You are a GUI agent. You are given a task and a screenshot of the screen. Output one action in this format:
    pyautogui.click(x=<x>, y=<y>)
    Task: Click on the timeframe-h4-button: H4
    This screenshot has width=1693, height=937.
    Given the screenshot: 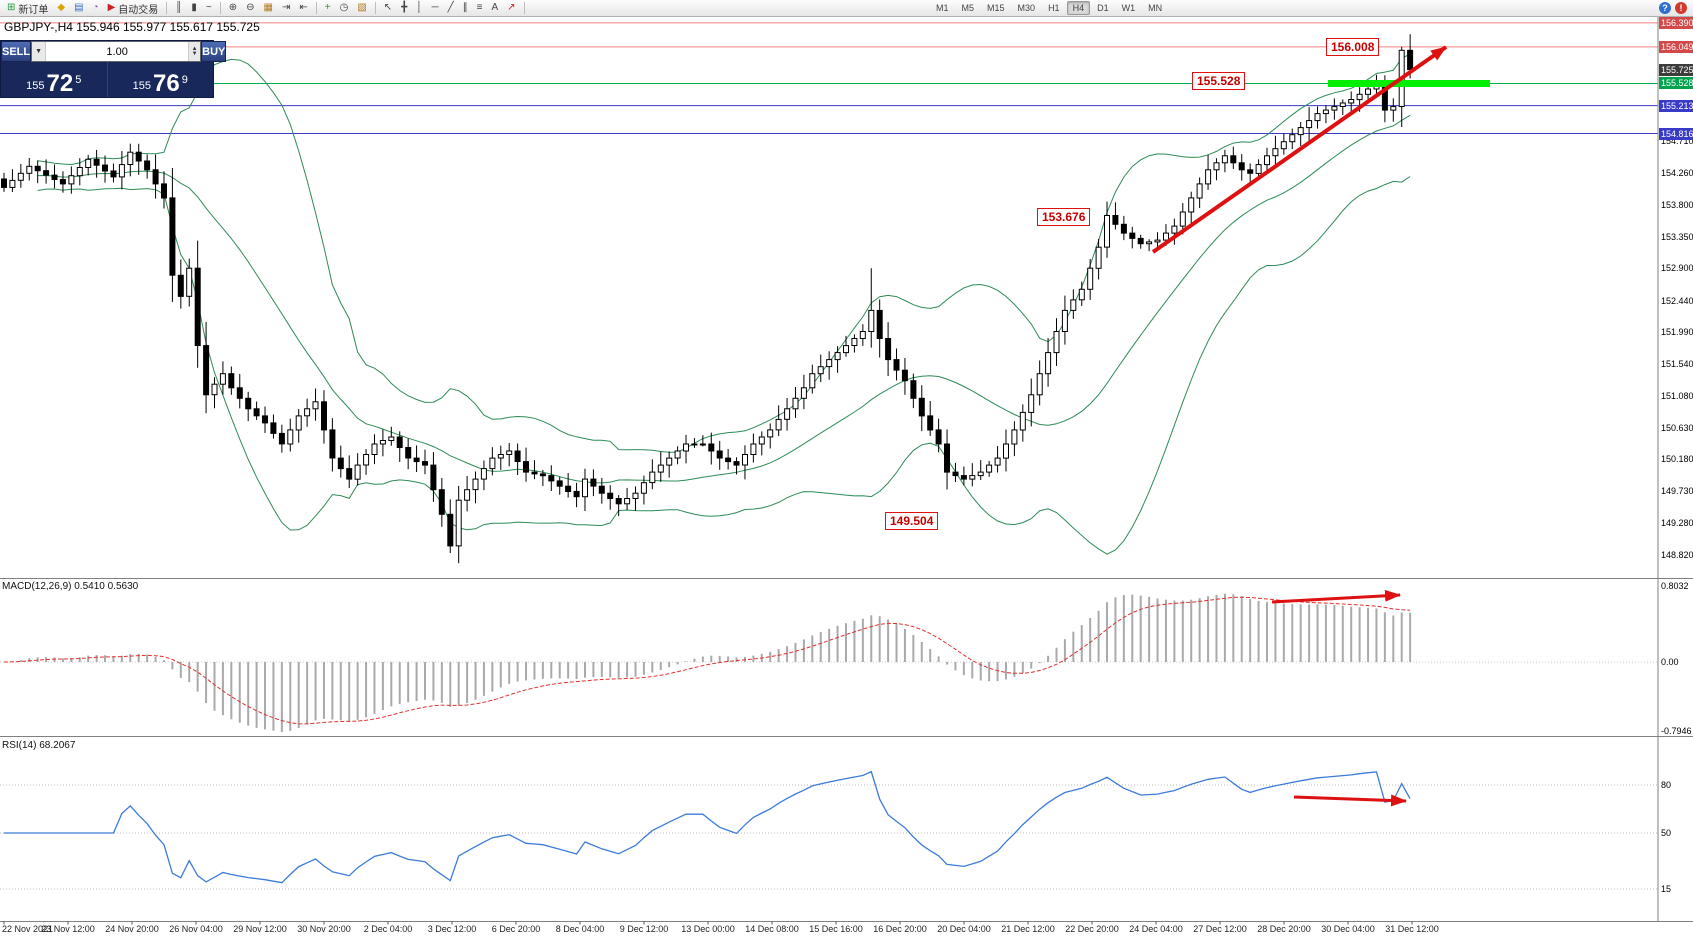 What is the action you would take?
    pyautogui.click(x=1078, y=8)
    